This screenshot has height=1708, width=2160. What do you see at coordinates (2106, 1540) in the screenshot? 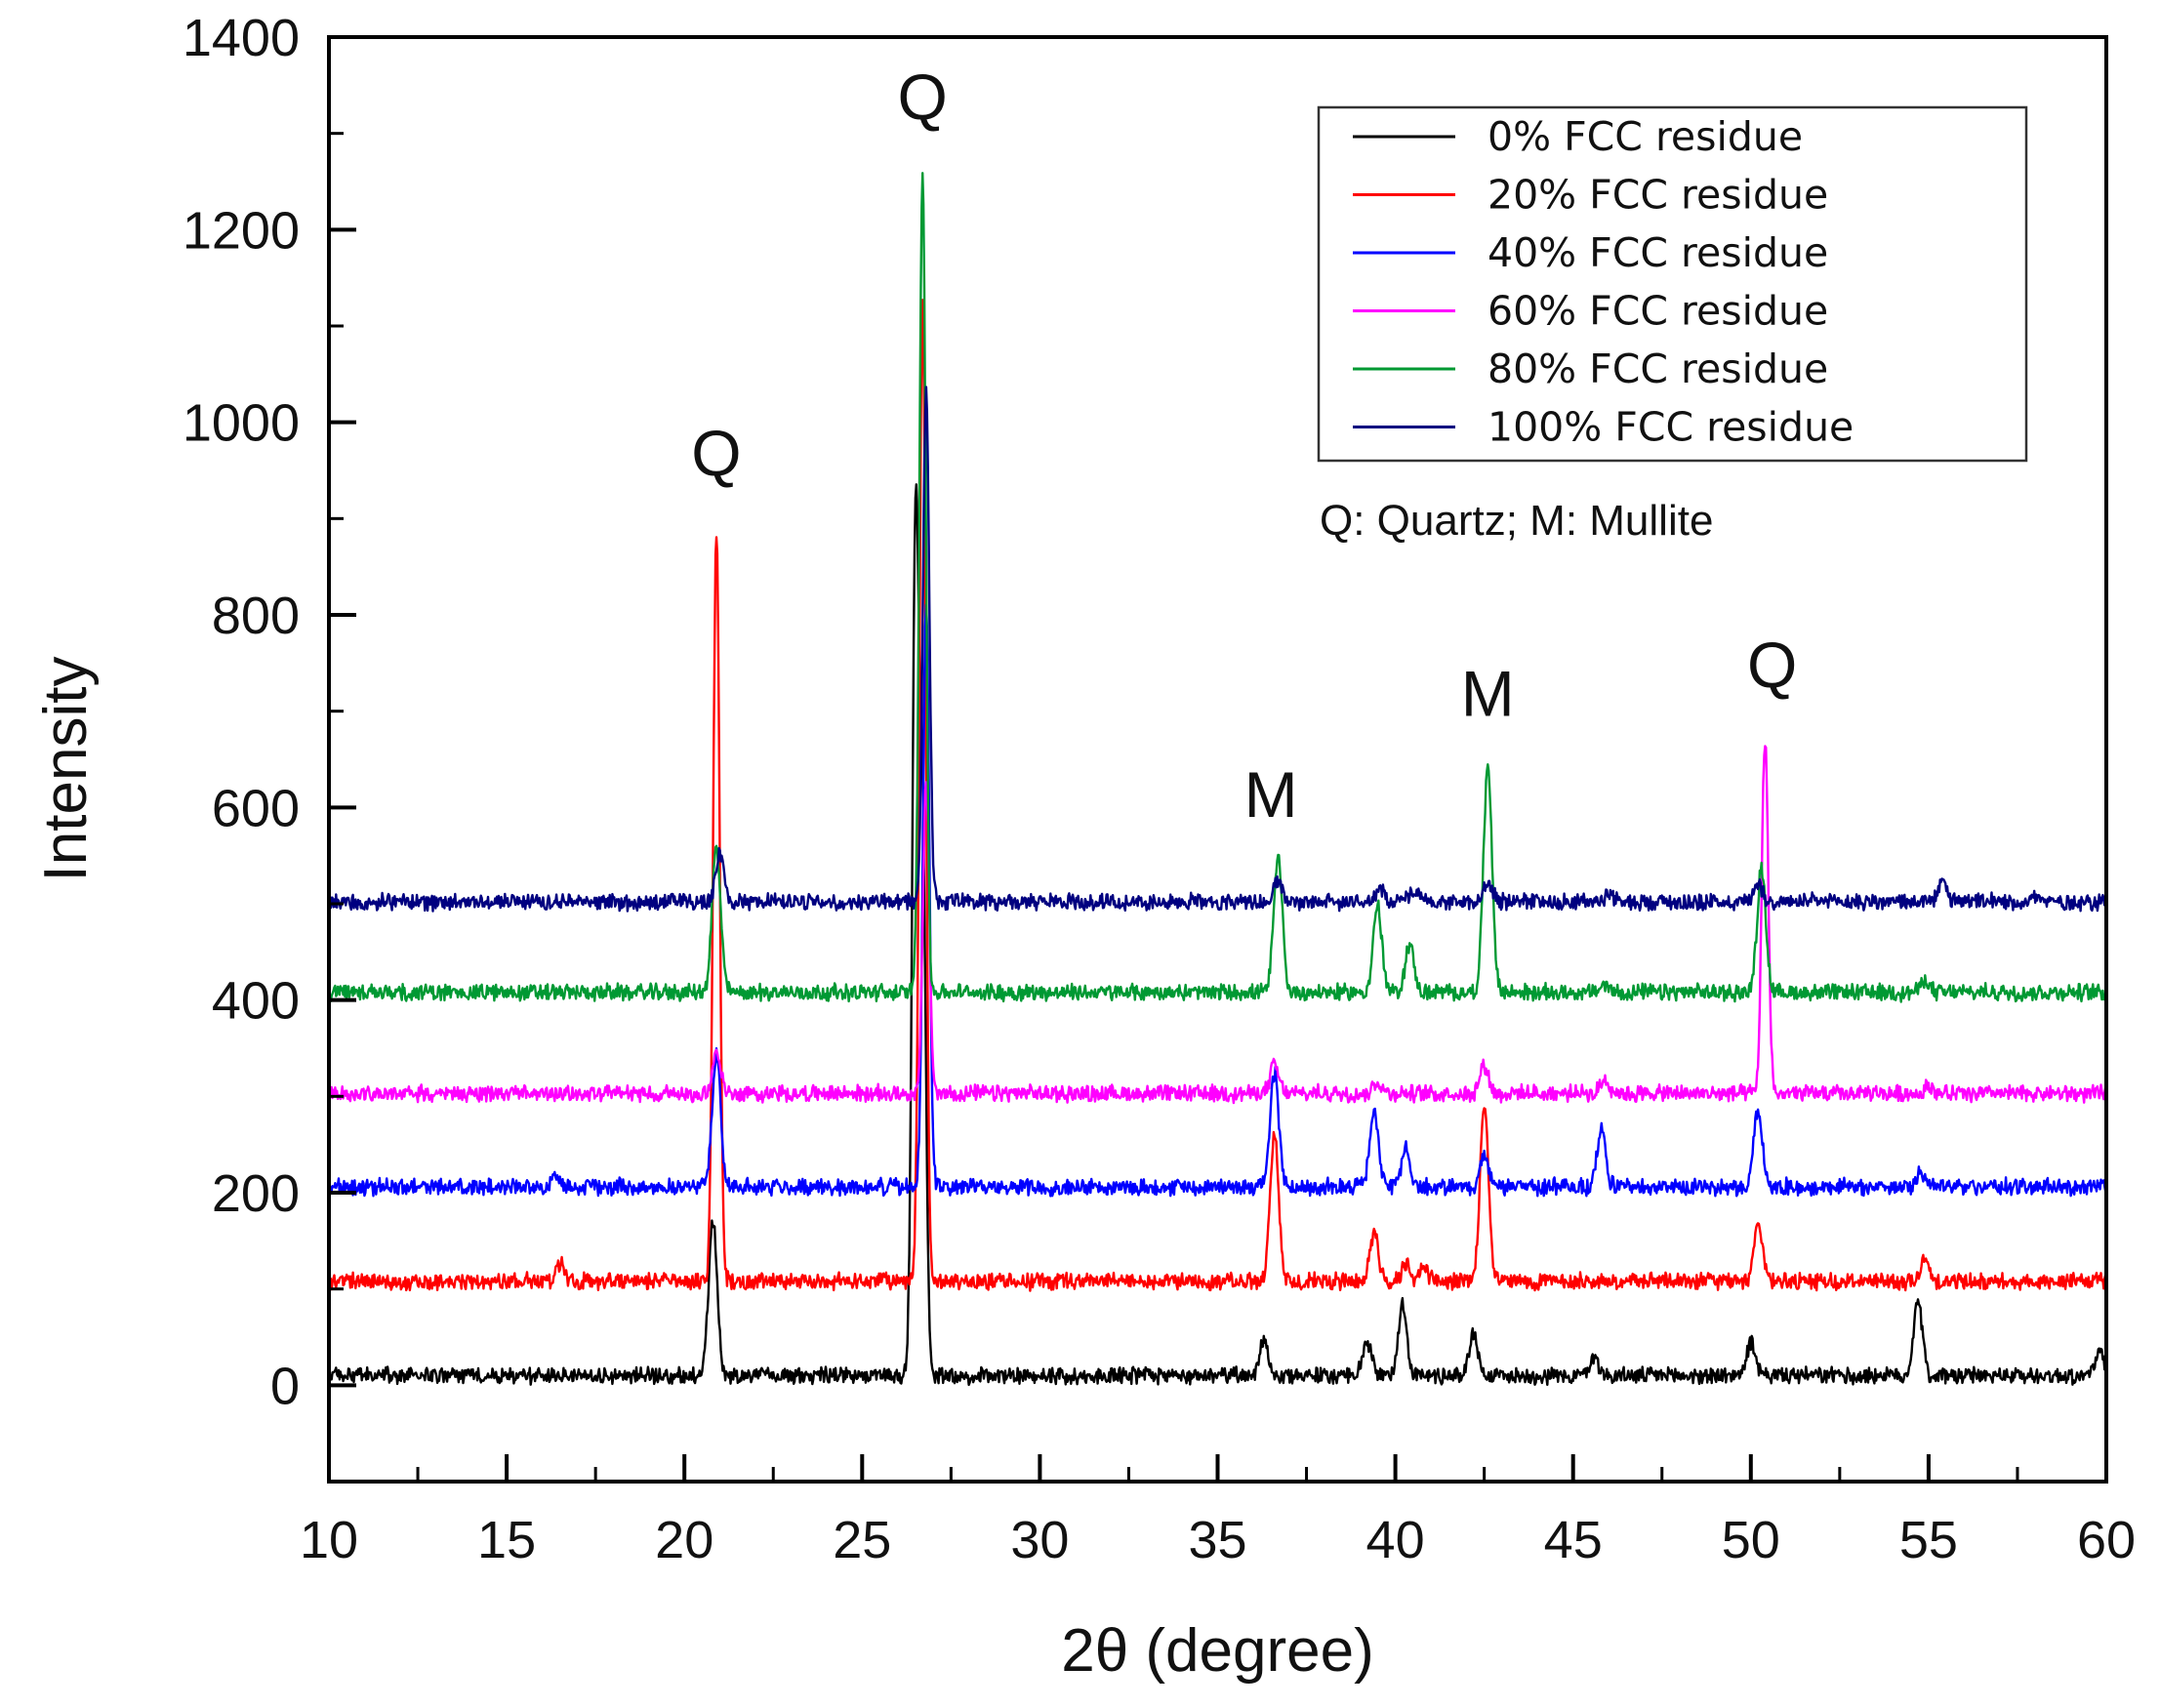
I see `x-tick-label: 60` at bounding box center [2106, 1540].